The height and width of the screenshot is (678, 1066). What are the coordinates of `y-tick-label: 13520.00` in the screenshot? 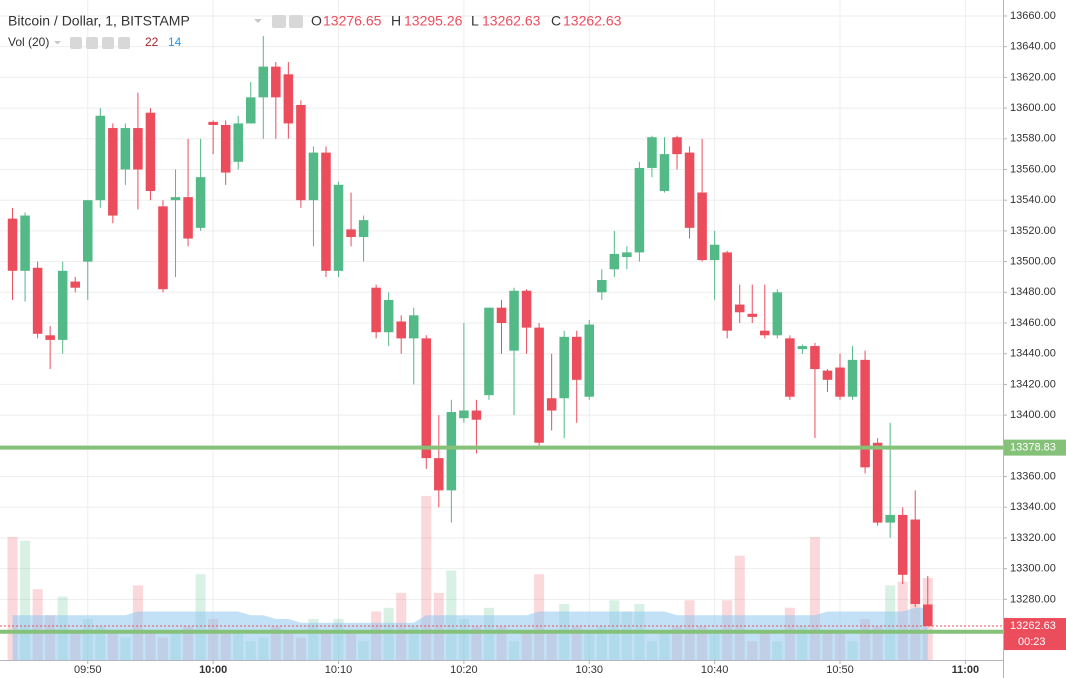 It's located at (1033, 231).